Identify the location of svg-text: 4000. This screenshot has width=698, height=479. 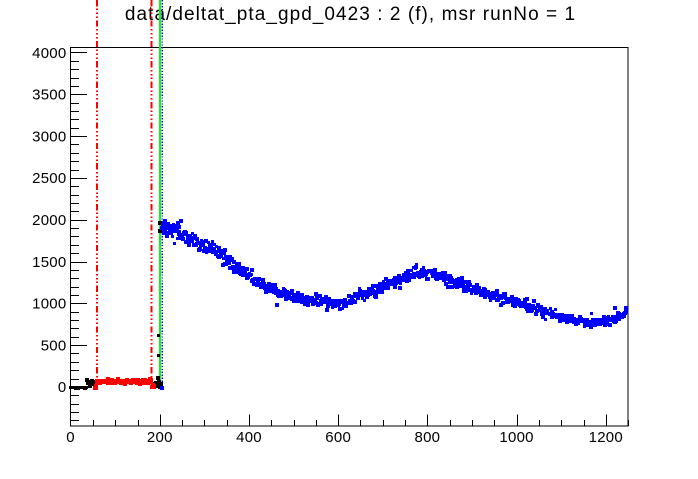
(49, 53).